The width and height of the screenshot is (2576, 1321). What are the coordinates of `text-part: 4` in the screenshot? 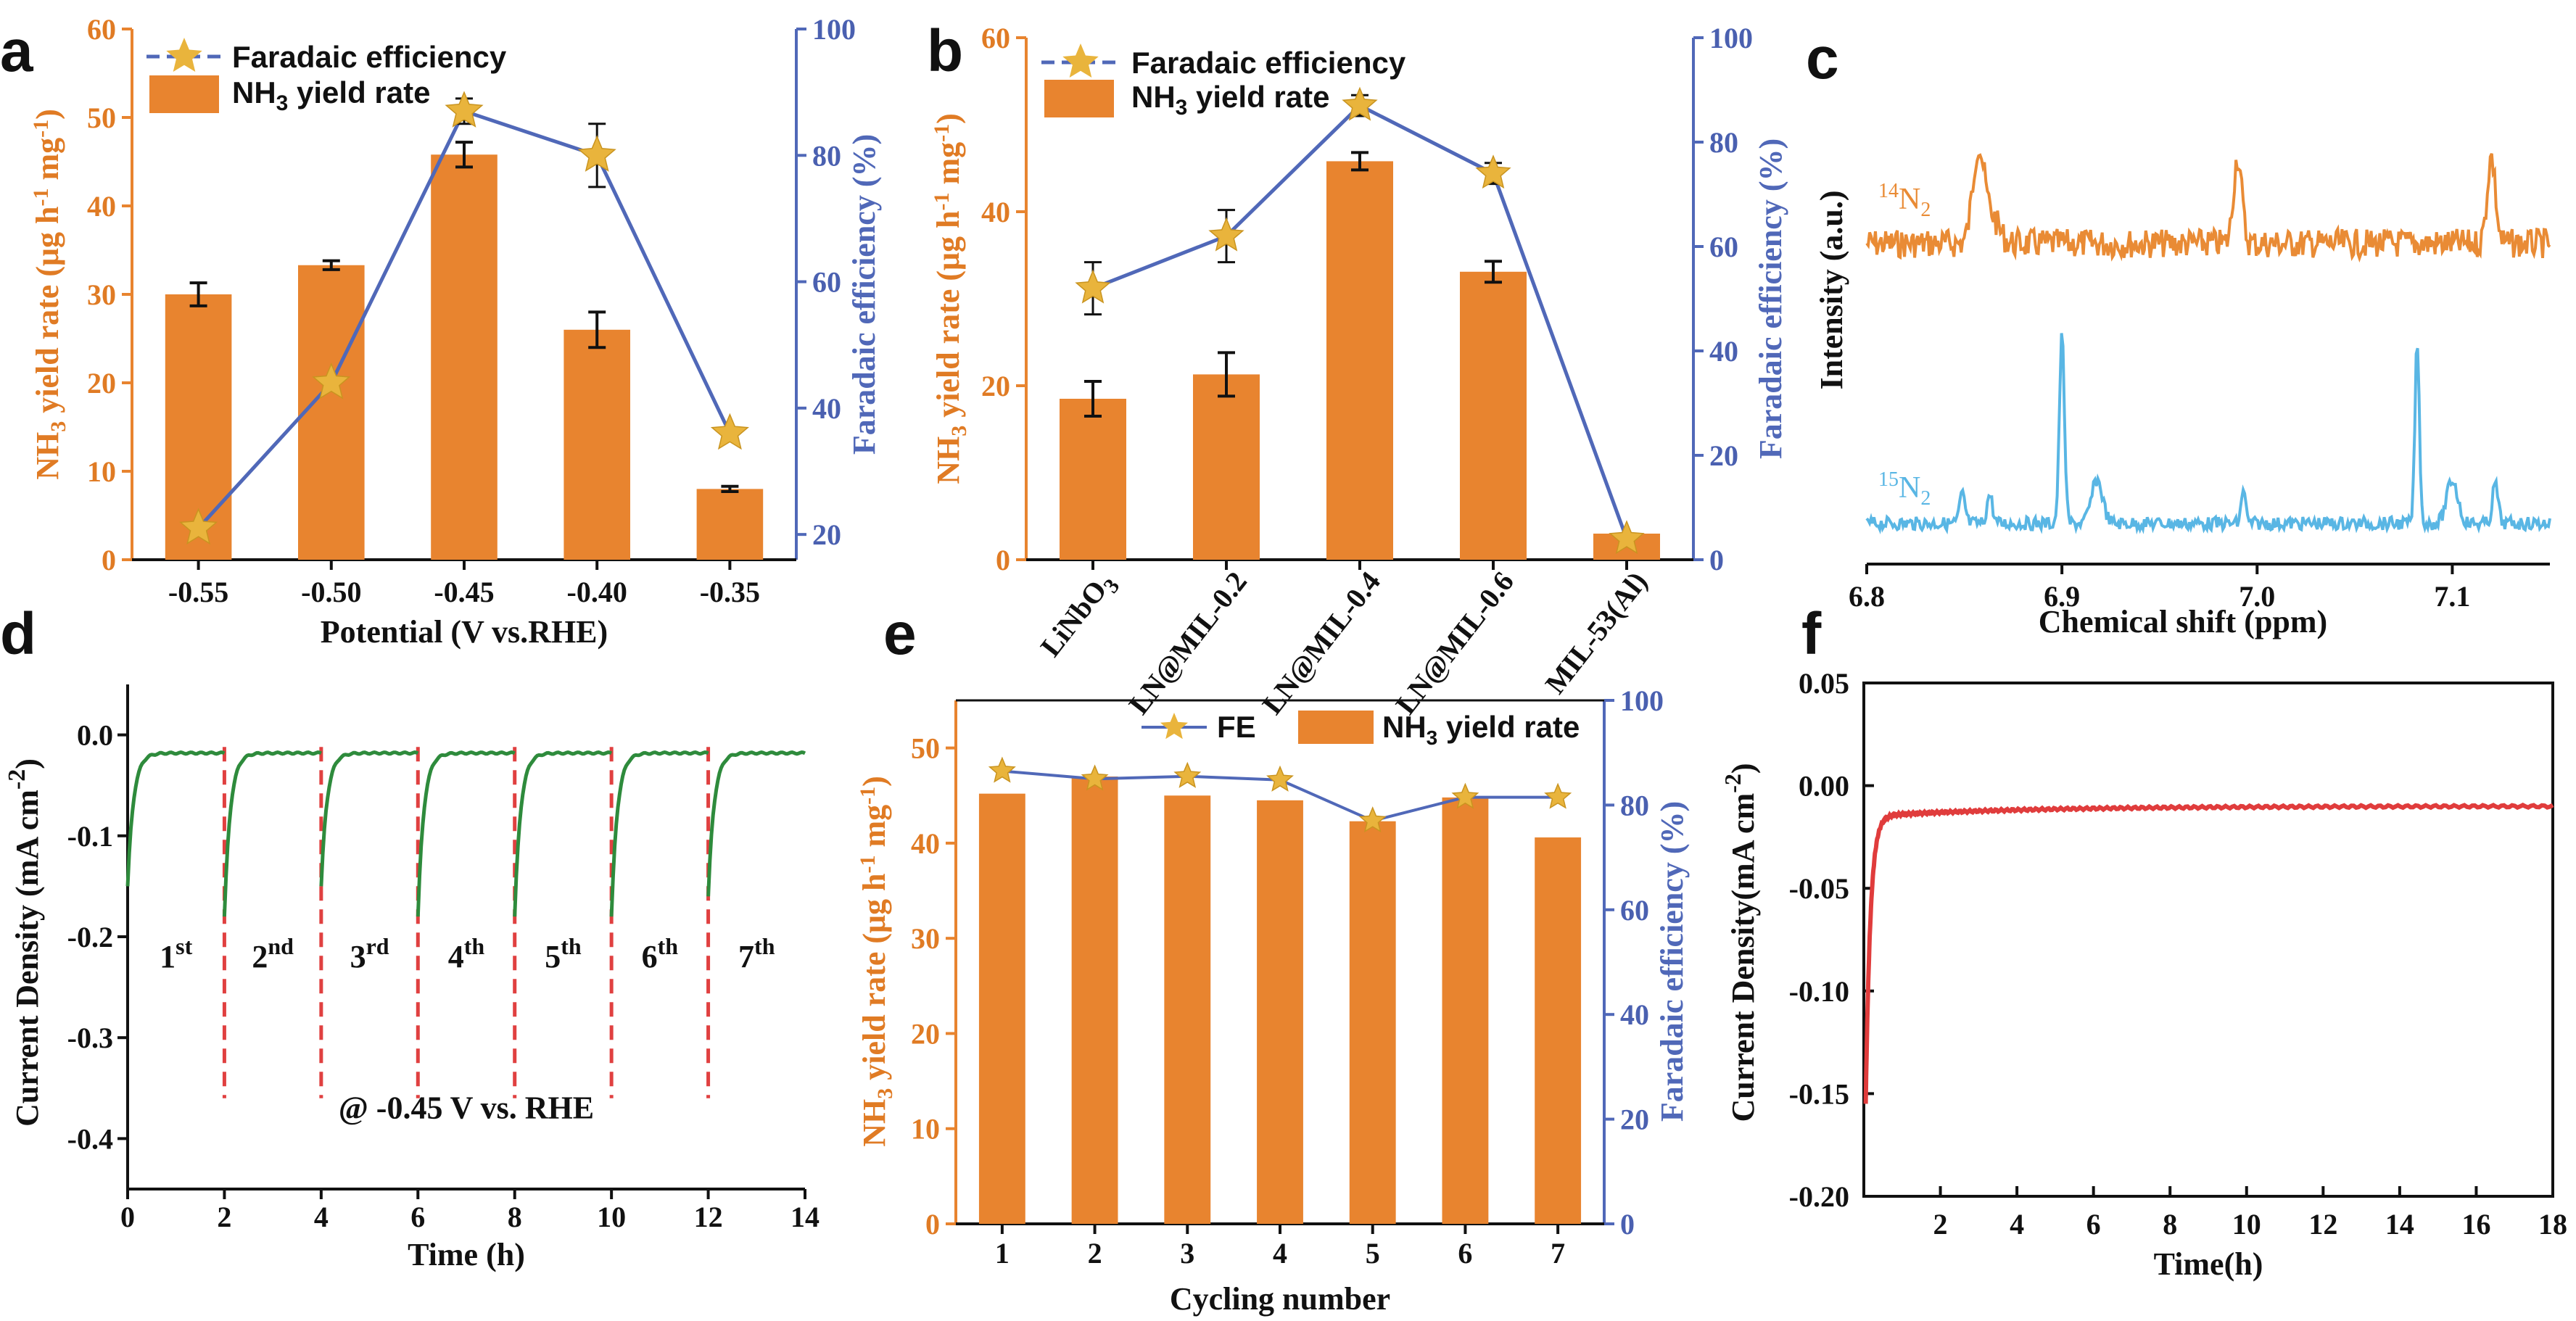 It's located at (456, 956).